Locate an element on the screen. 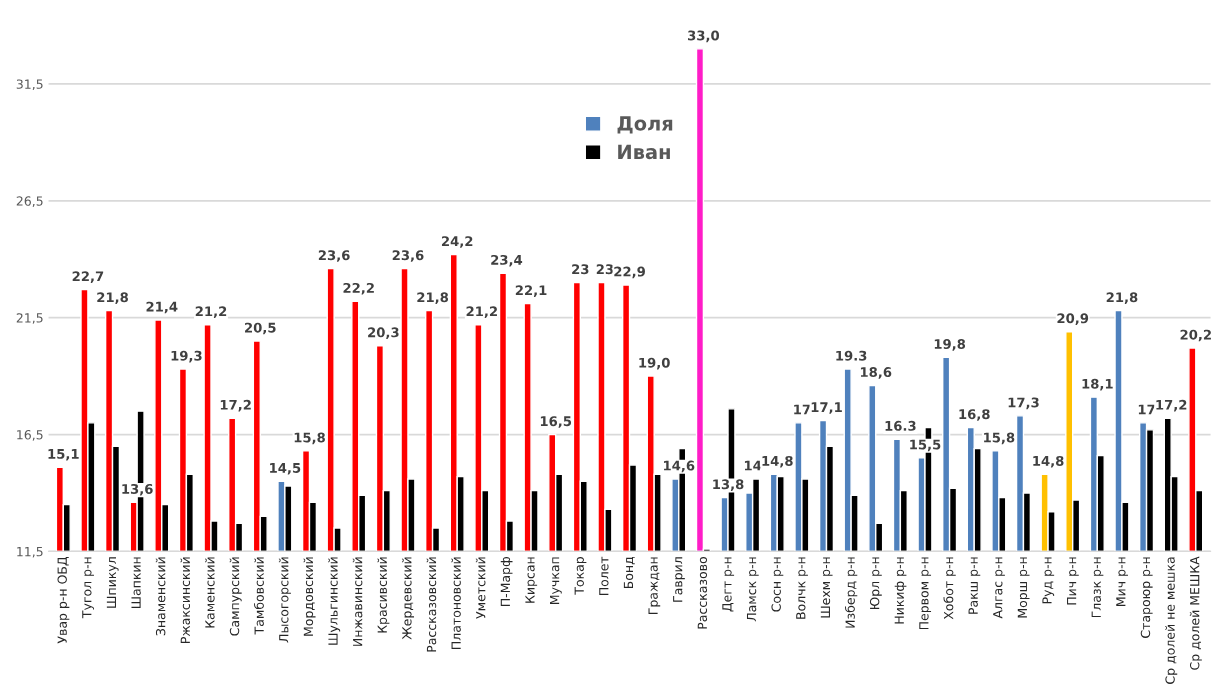  data-label: 33,0 is located at coordinates (704, 36).